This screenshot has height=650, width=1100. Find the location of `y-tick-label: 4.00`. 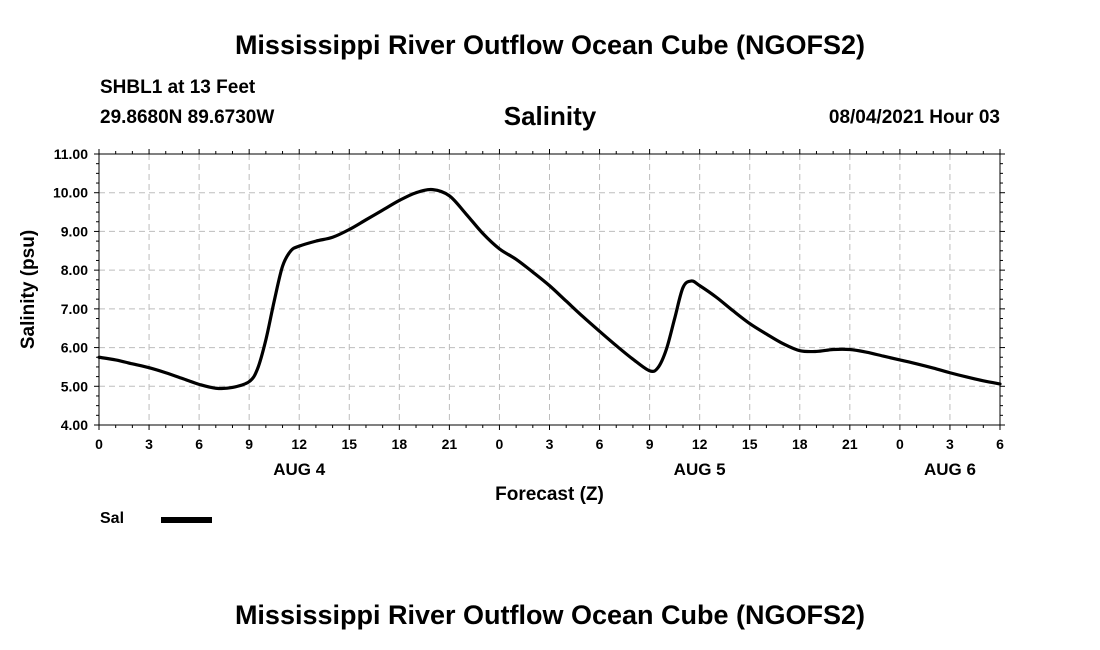

y-tick-label: 4.00 is located at coordinates (74, 425).